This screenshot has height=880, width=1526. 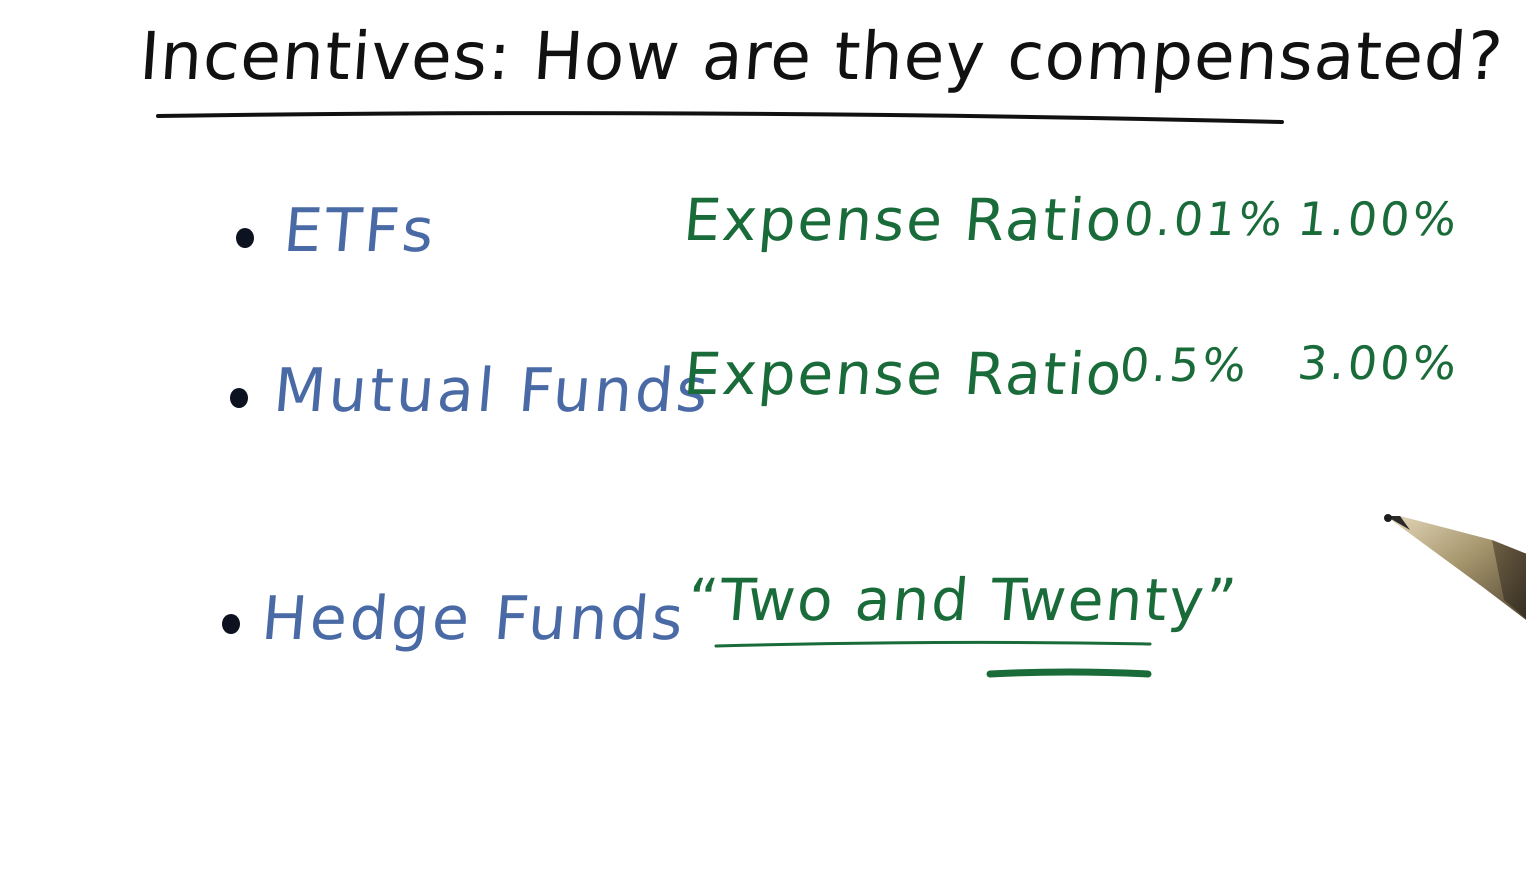 I want to click on fund-name: Hedge Funds, so click(x=473, y=619).